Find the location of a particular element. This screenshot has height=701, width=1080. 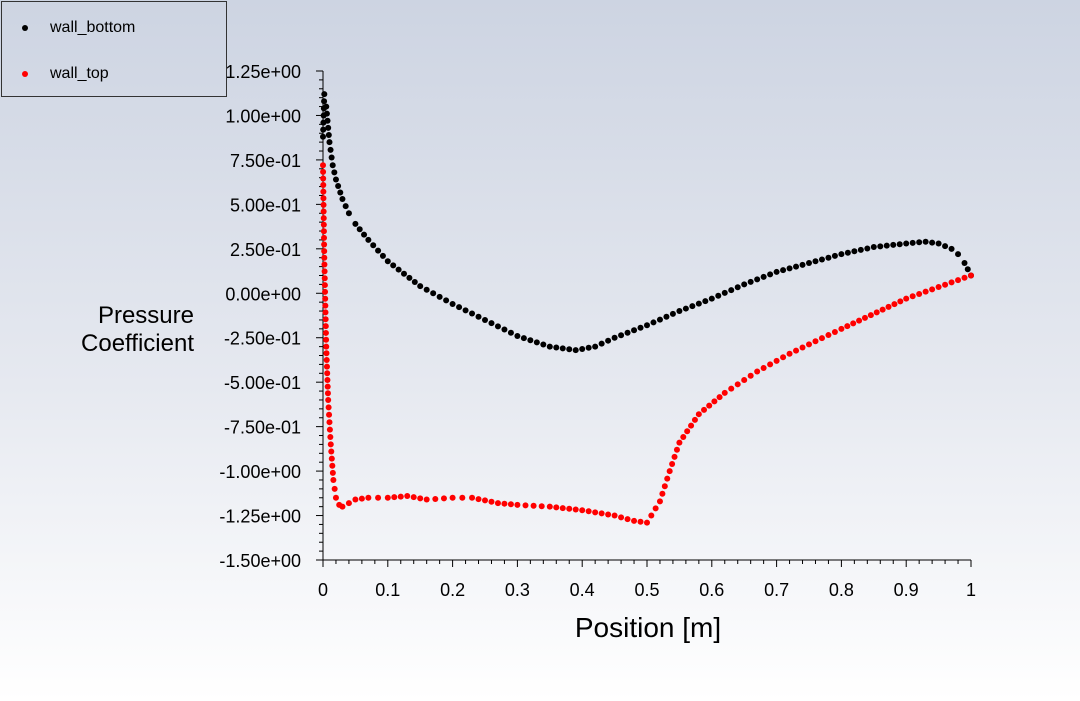

legend-label-wall-top: wall_top is located at coordinates (79, 73).